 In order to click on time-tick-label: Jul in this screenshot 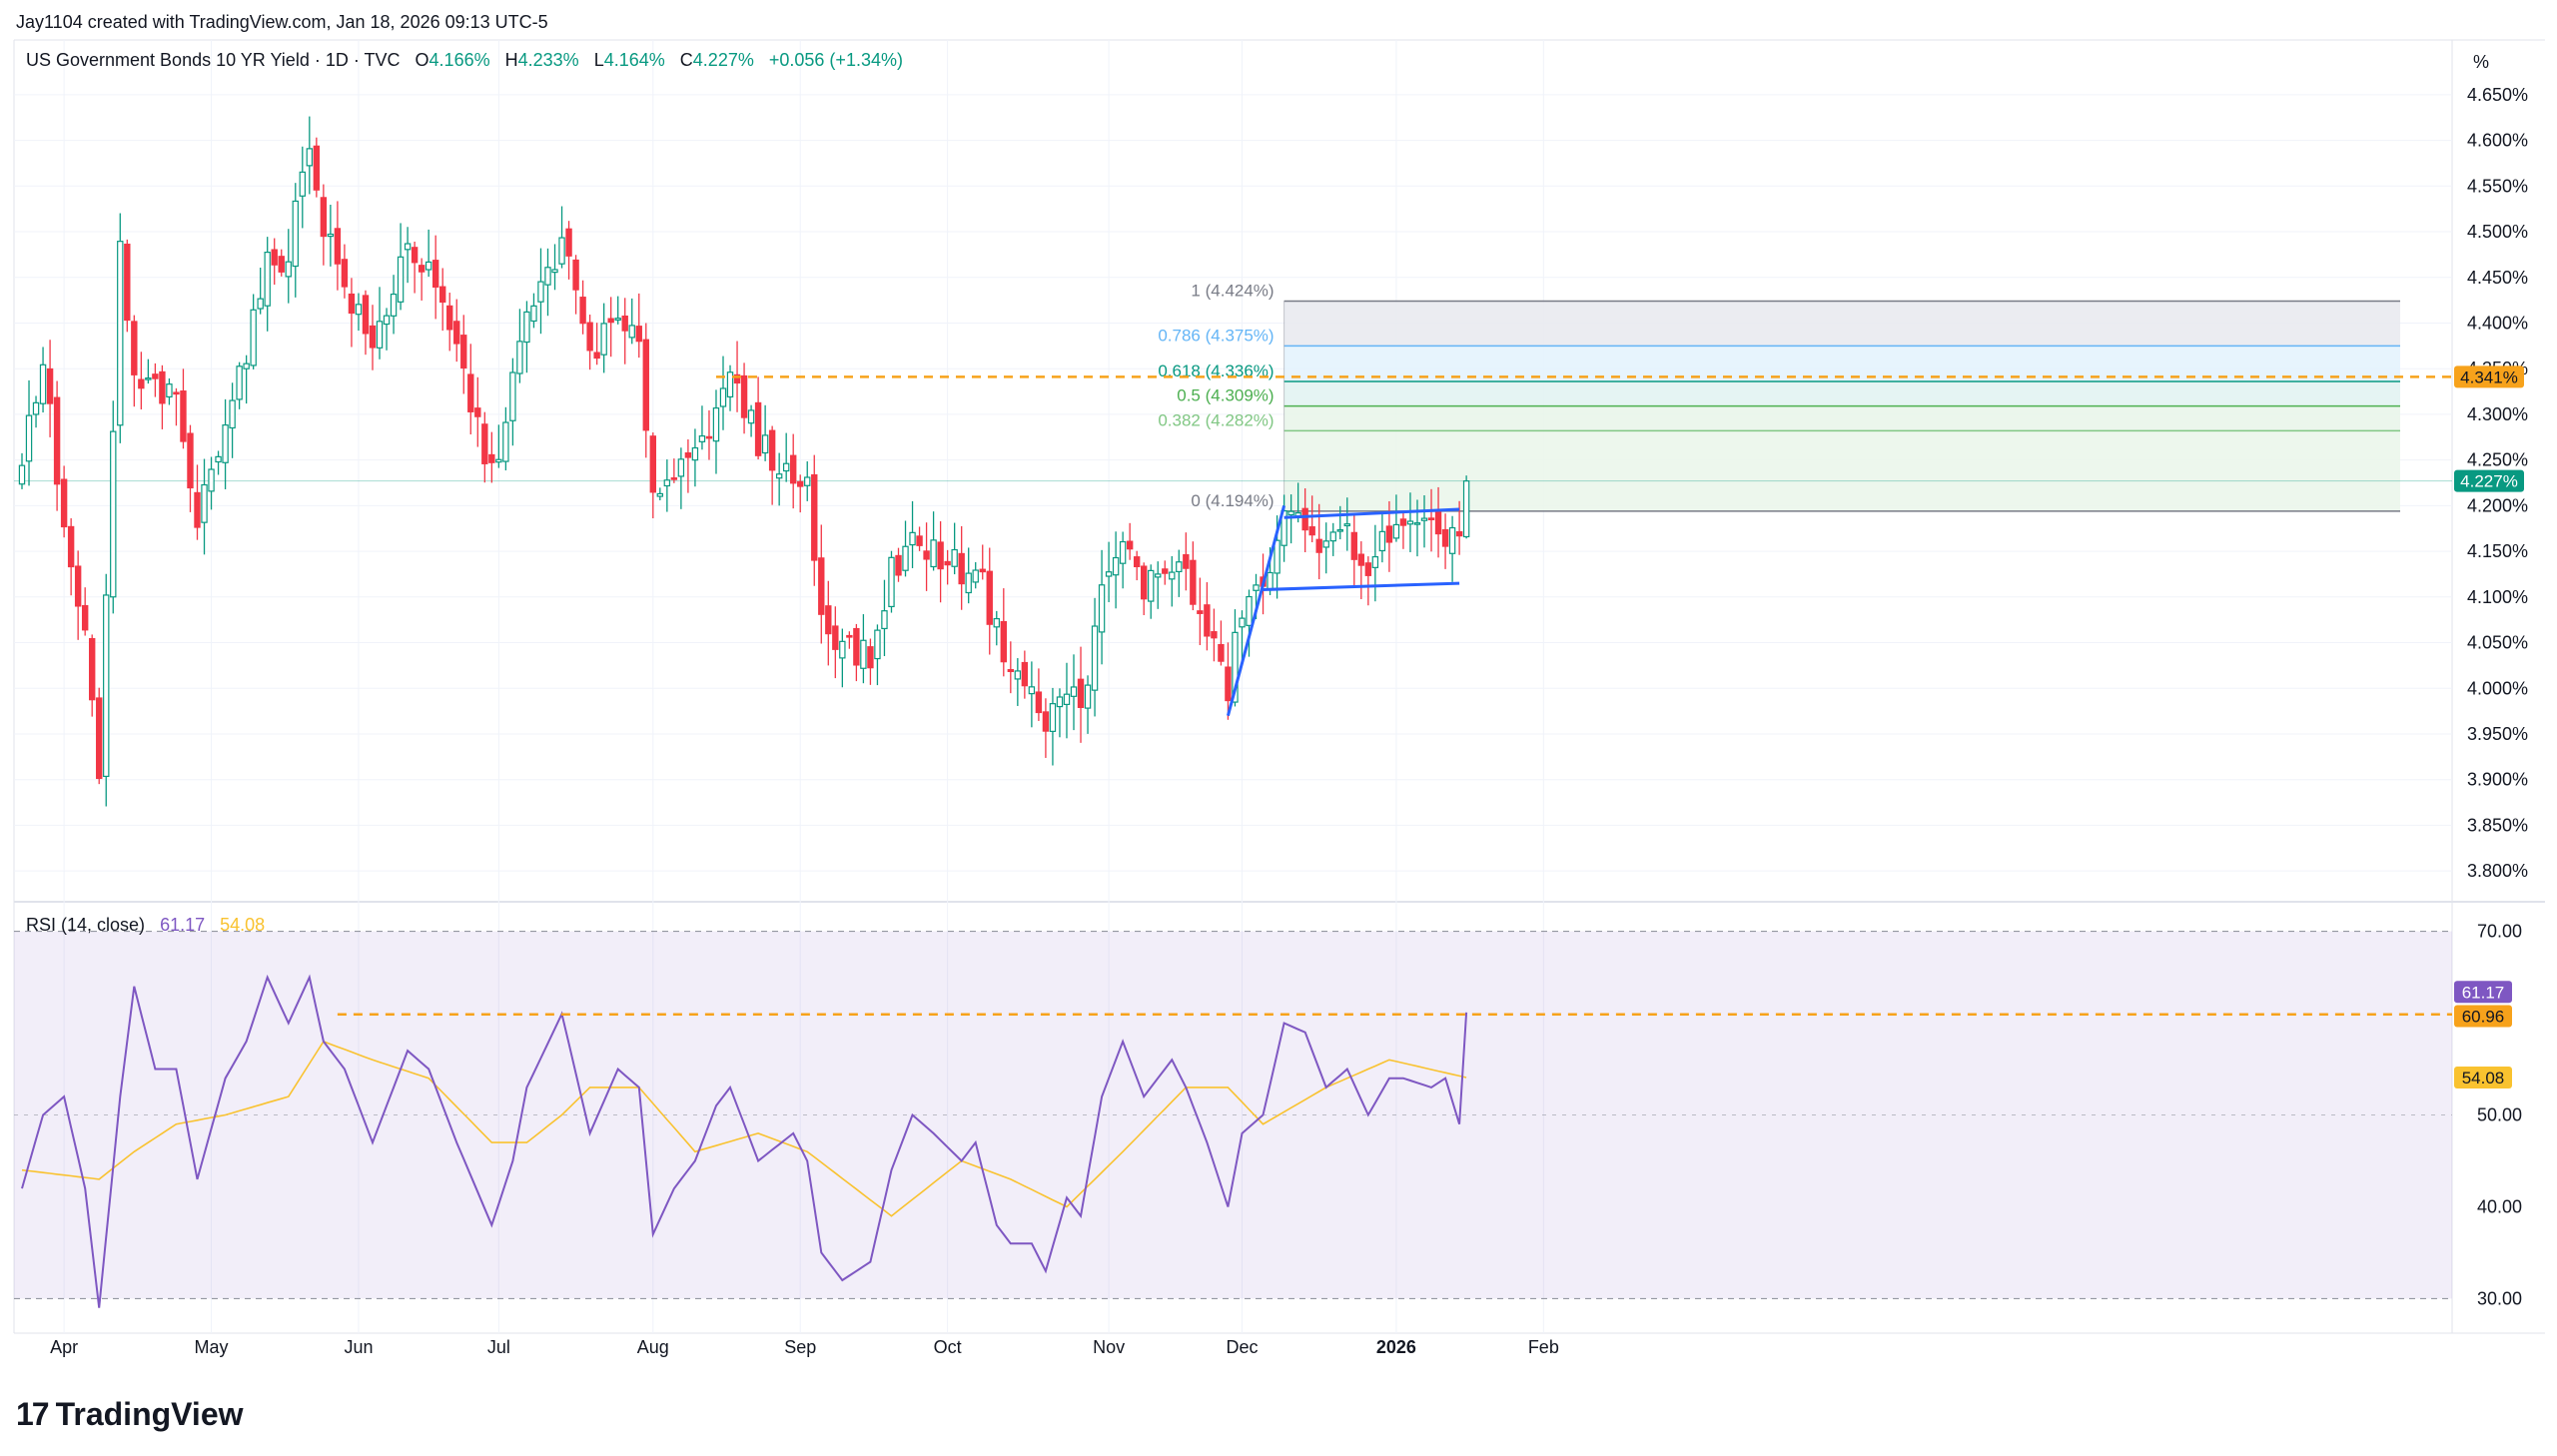, I will do `click(498, 1347)`.